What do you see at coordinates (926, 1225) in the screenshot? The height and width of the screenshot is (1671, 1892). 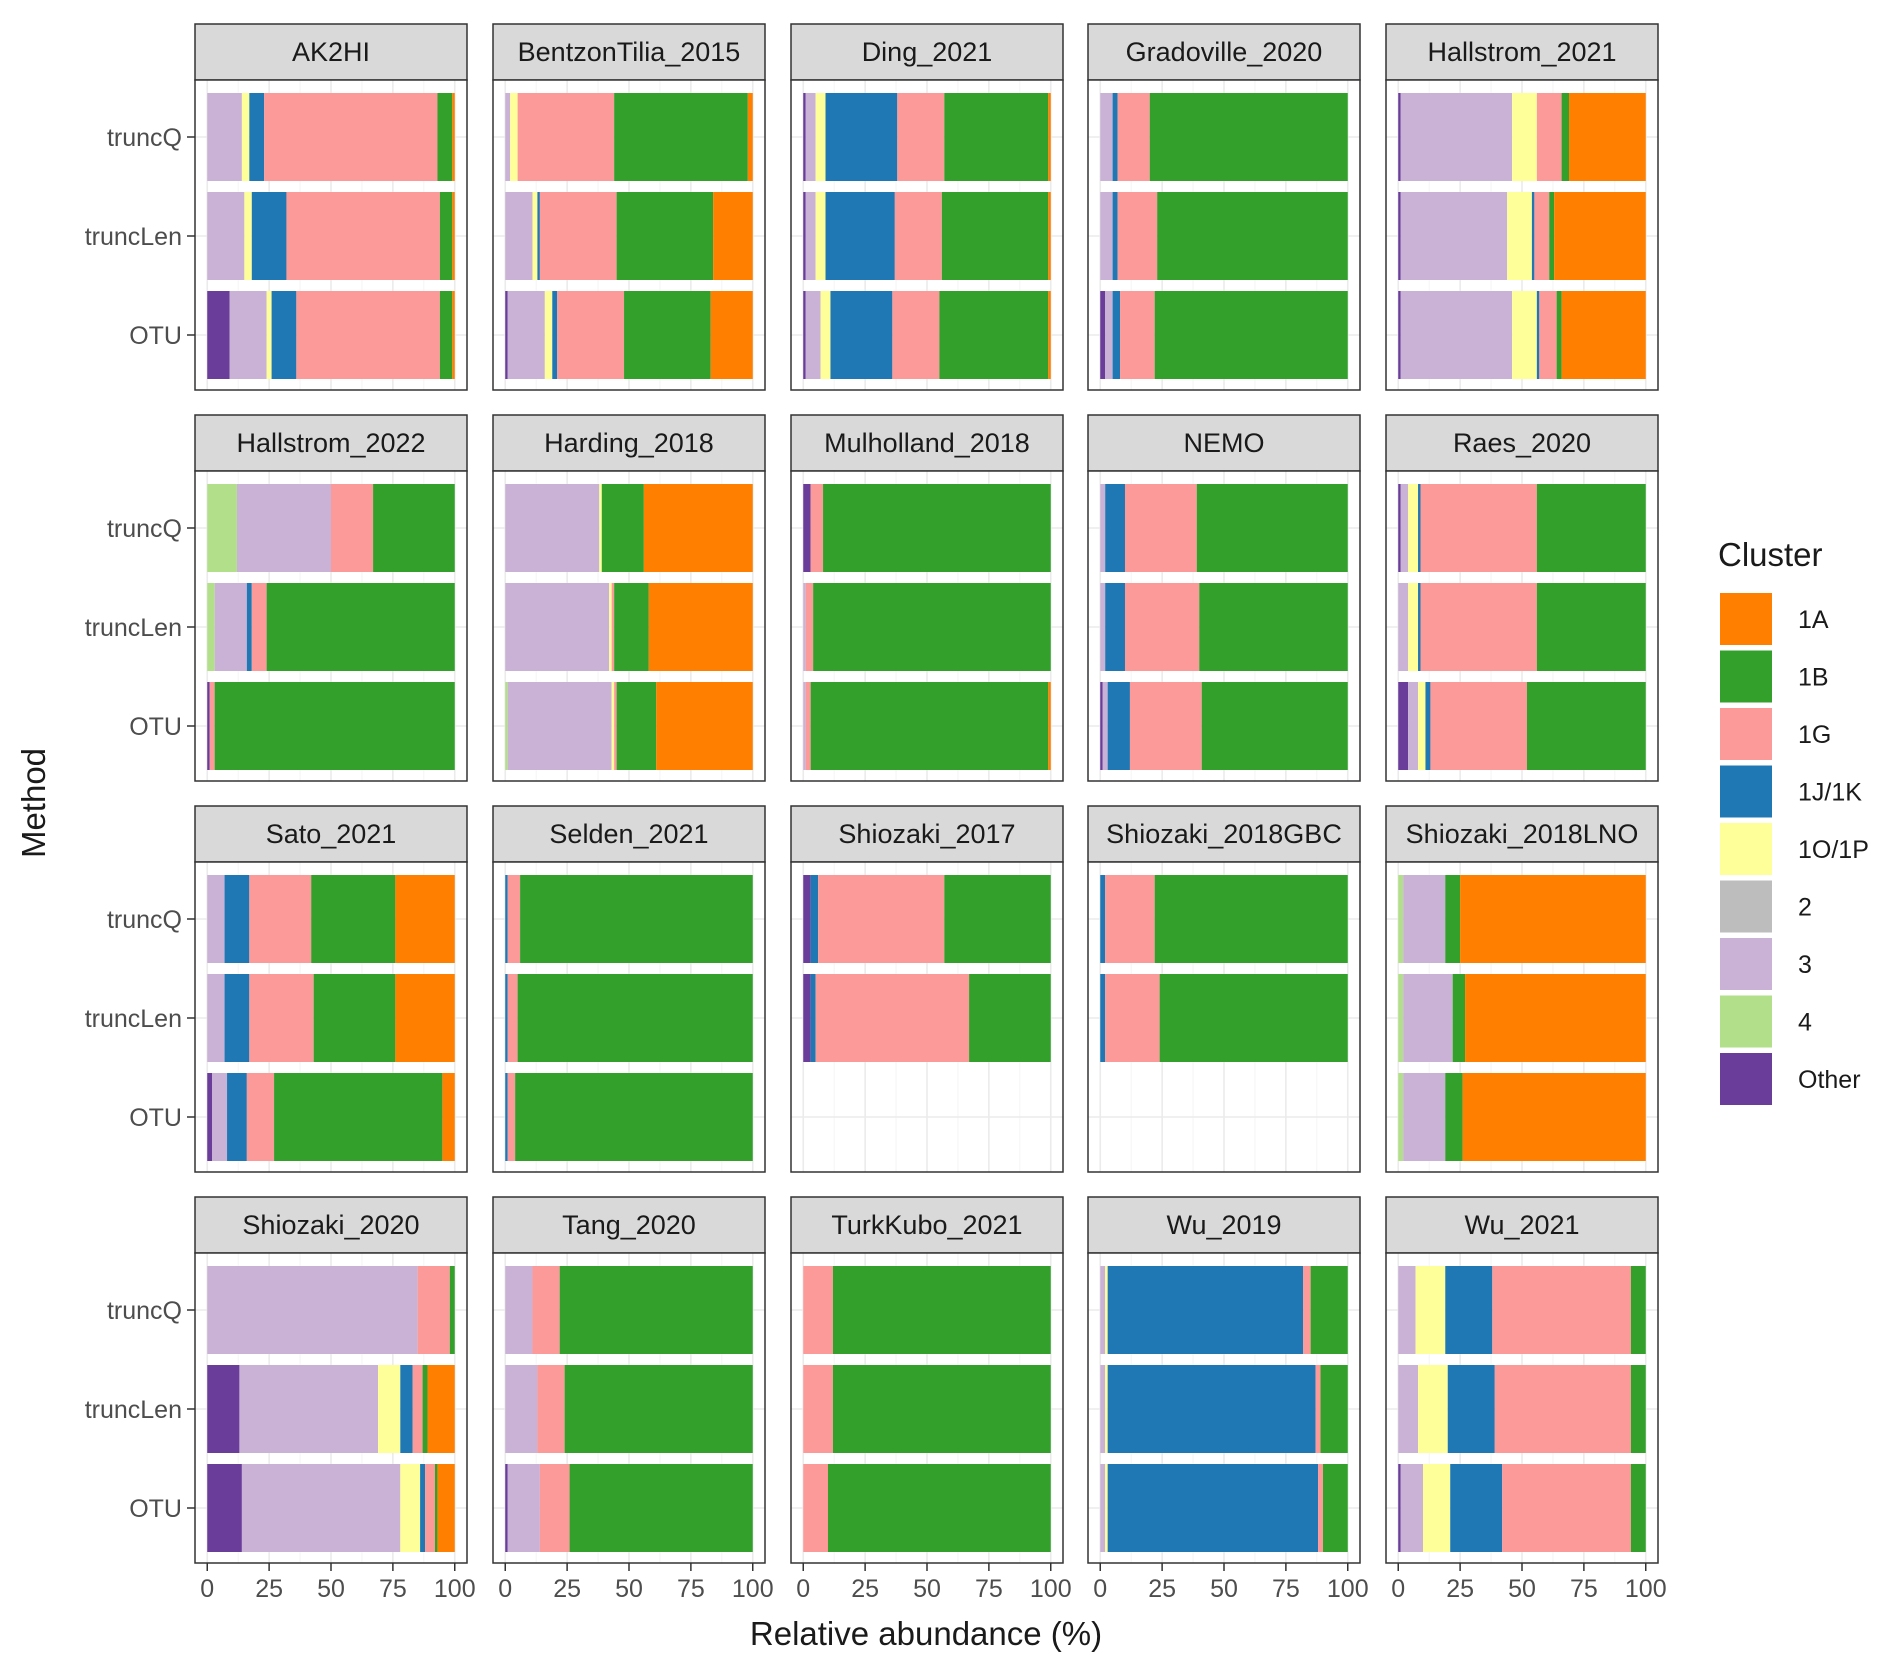 I see `facet-strip-label: TurkKubo_2021` at bounding box center [926, 1225].